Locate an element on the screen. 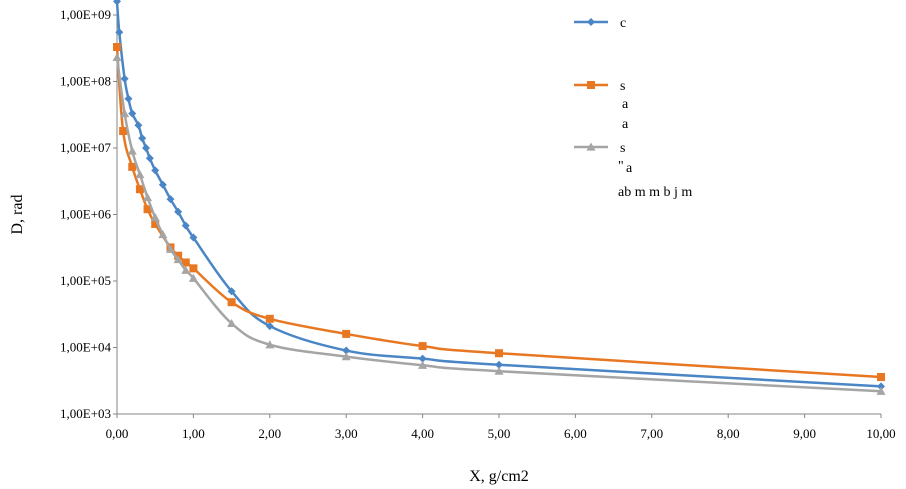  x-tick-label: 7,00 is located at coordinates (651, 433).